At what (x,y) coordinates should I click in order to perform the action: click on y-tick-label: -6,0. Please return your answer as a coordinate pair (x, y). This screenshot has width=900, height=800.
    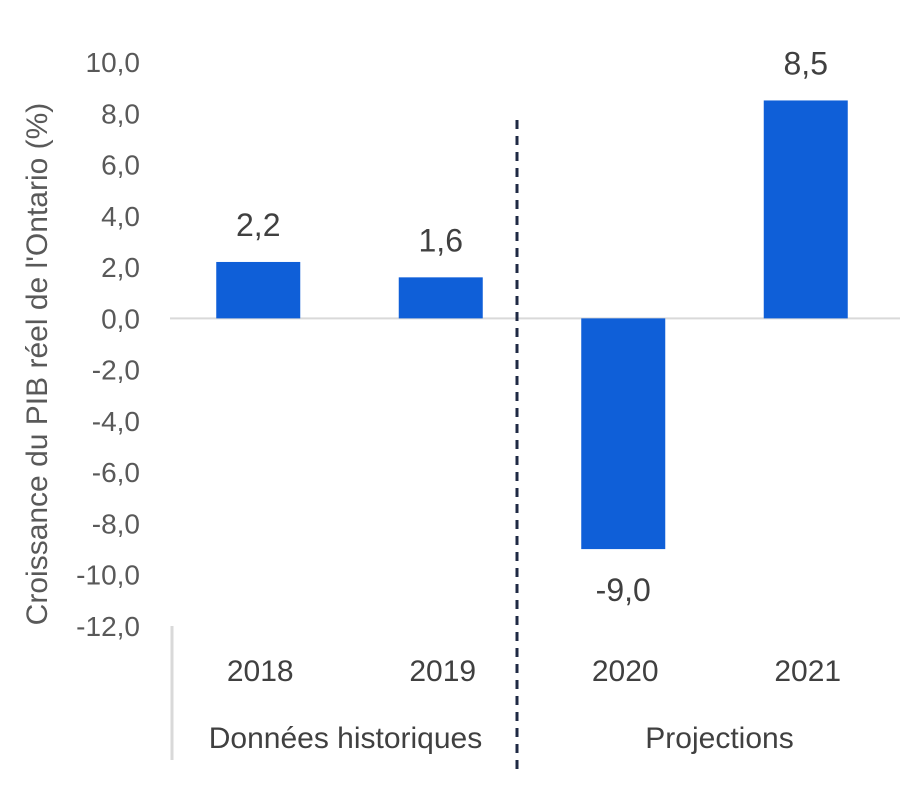
    Looking at the image, I should click on (116, 472).